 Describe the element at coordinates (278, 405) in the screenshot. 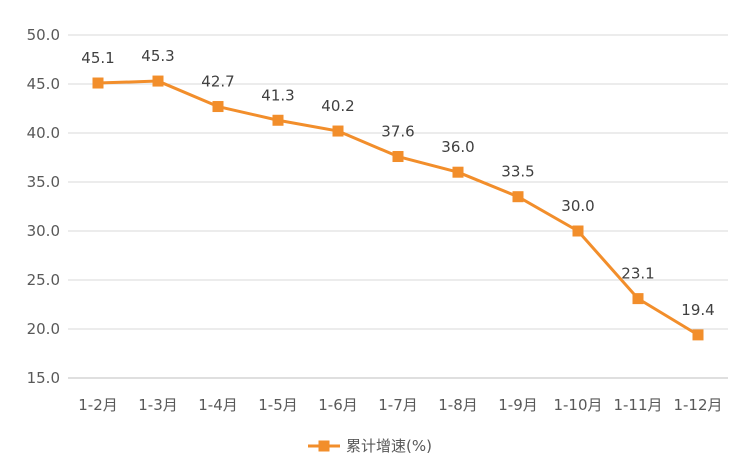

I see `x-tick-label: 1-5月` at that location.